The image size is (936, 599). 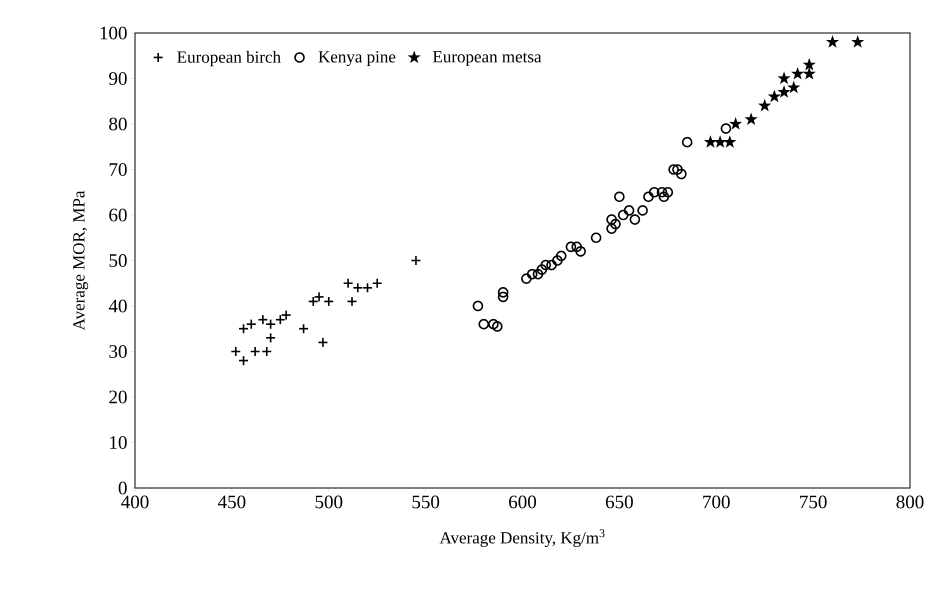 What do you see at coordinates (135, 502) in the screenshot?
I see `x-tick-label: 400` at bounding box center [135, 502].